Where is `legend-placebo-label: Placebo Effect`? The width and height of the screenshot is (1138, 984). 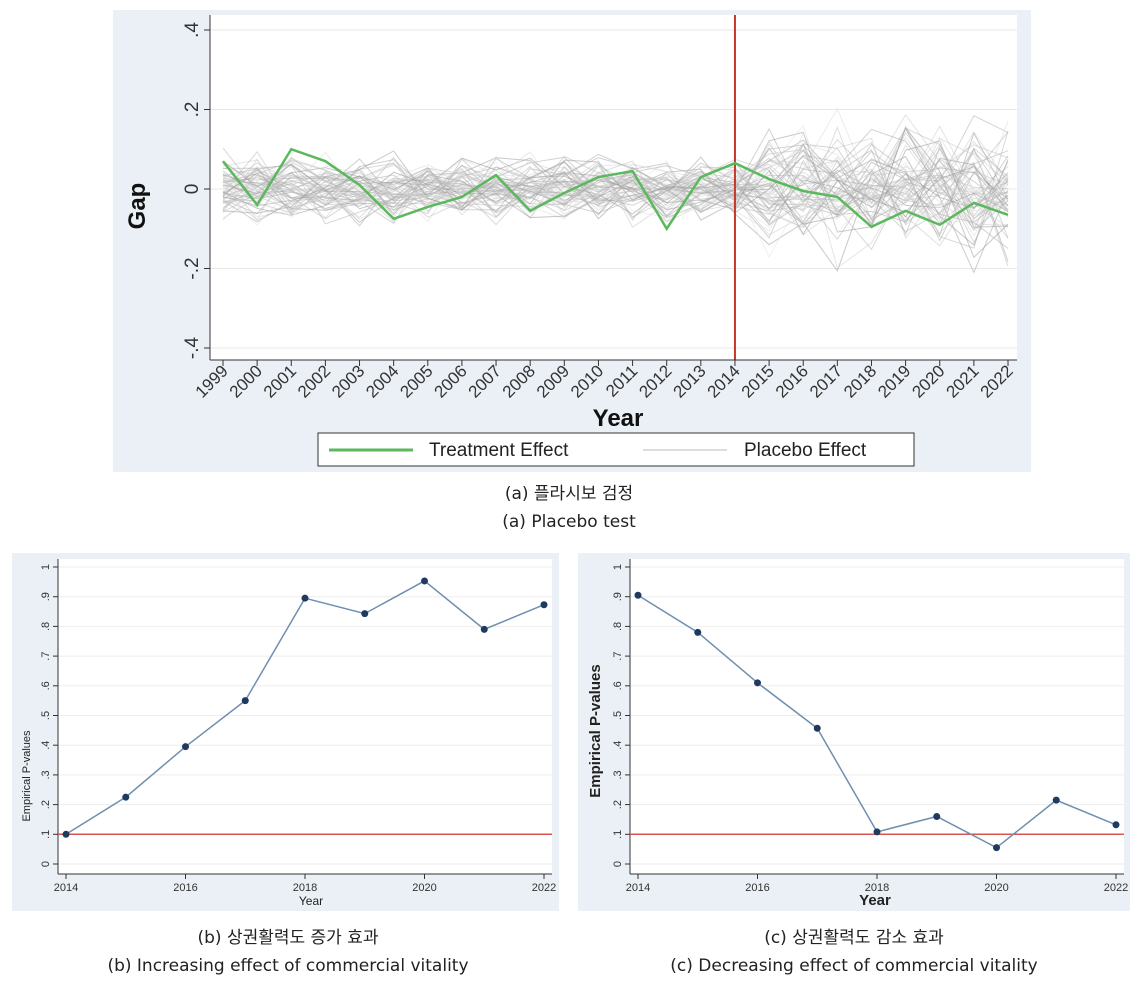
legend-placebo-label: Placebo Effect is located at coordinates (805, 450).